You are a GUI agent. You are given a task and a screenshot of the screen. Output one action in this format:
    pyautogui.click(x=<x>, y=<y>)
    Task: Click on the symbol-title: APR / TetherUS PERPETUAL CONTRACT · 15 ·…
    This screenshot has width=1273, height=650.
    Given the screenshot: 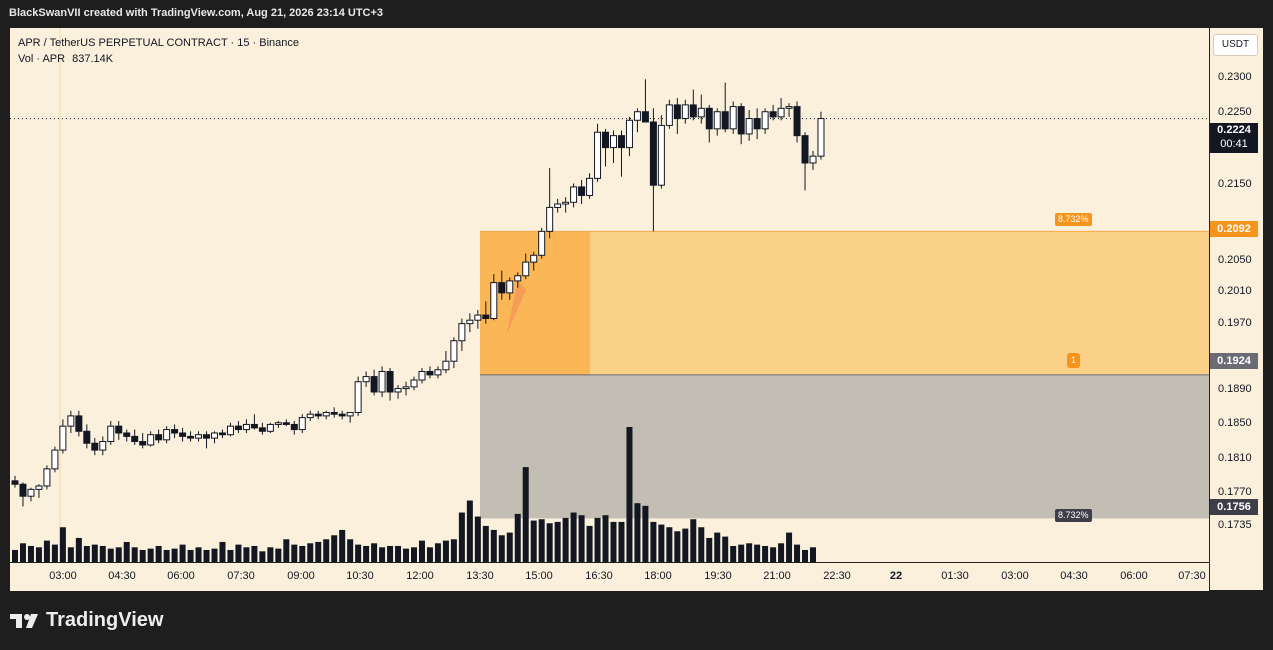 What is the action you would take?
    pyautogui.click(x=158, y=43)
    